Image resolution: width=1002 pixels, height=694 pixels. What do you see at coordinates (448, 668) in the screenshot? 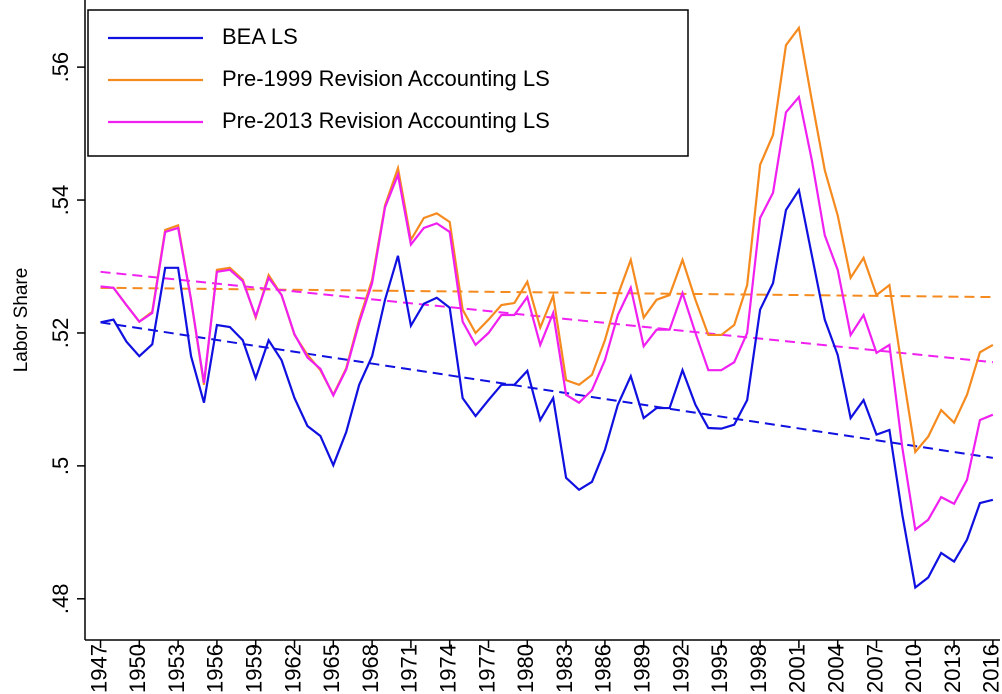
I see `x-tick-label: 1974` at bounding box center [448, 668].